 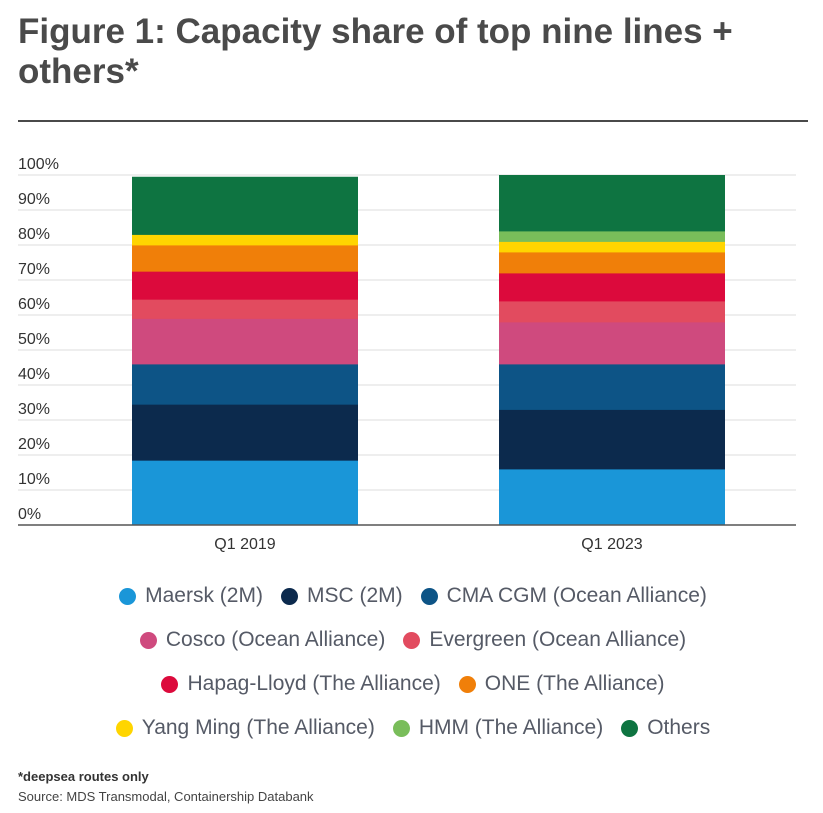 What do you see at coordinates (34, 409) in the screenshot?
I see `y-tick-label: 30%` at bounding box center [34, 409].